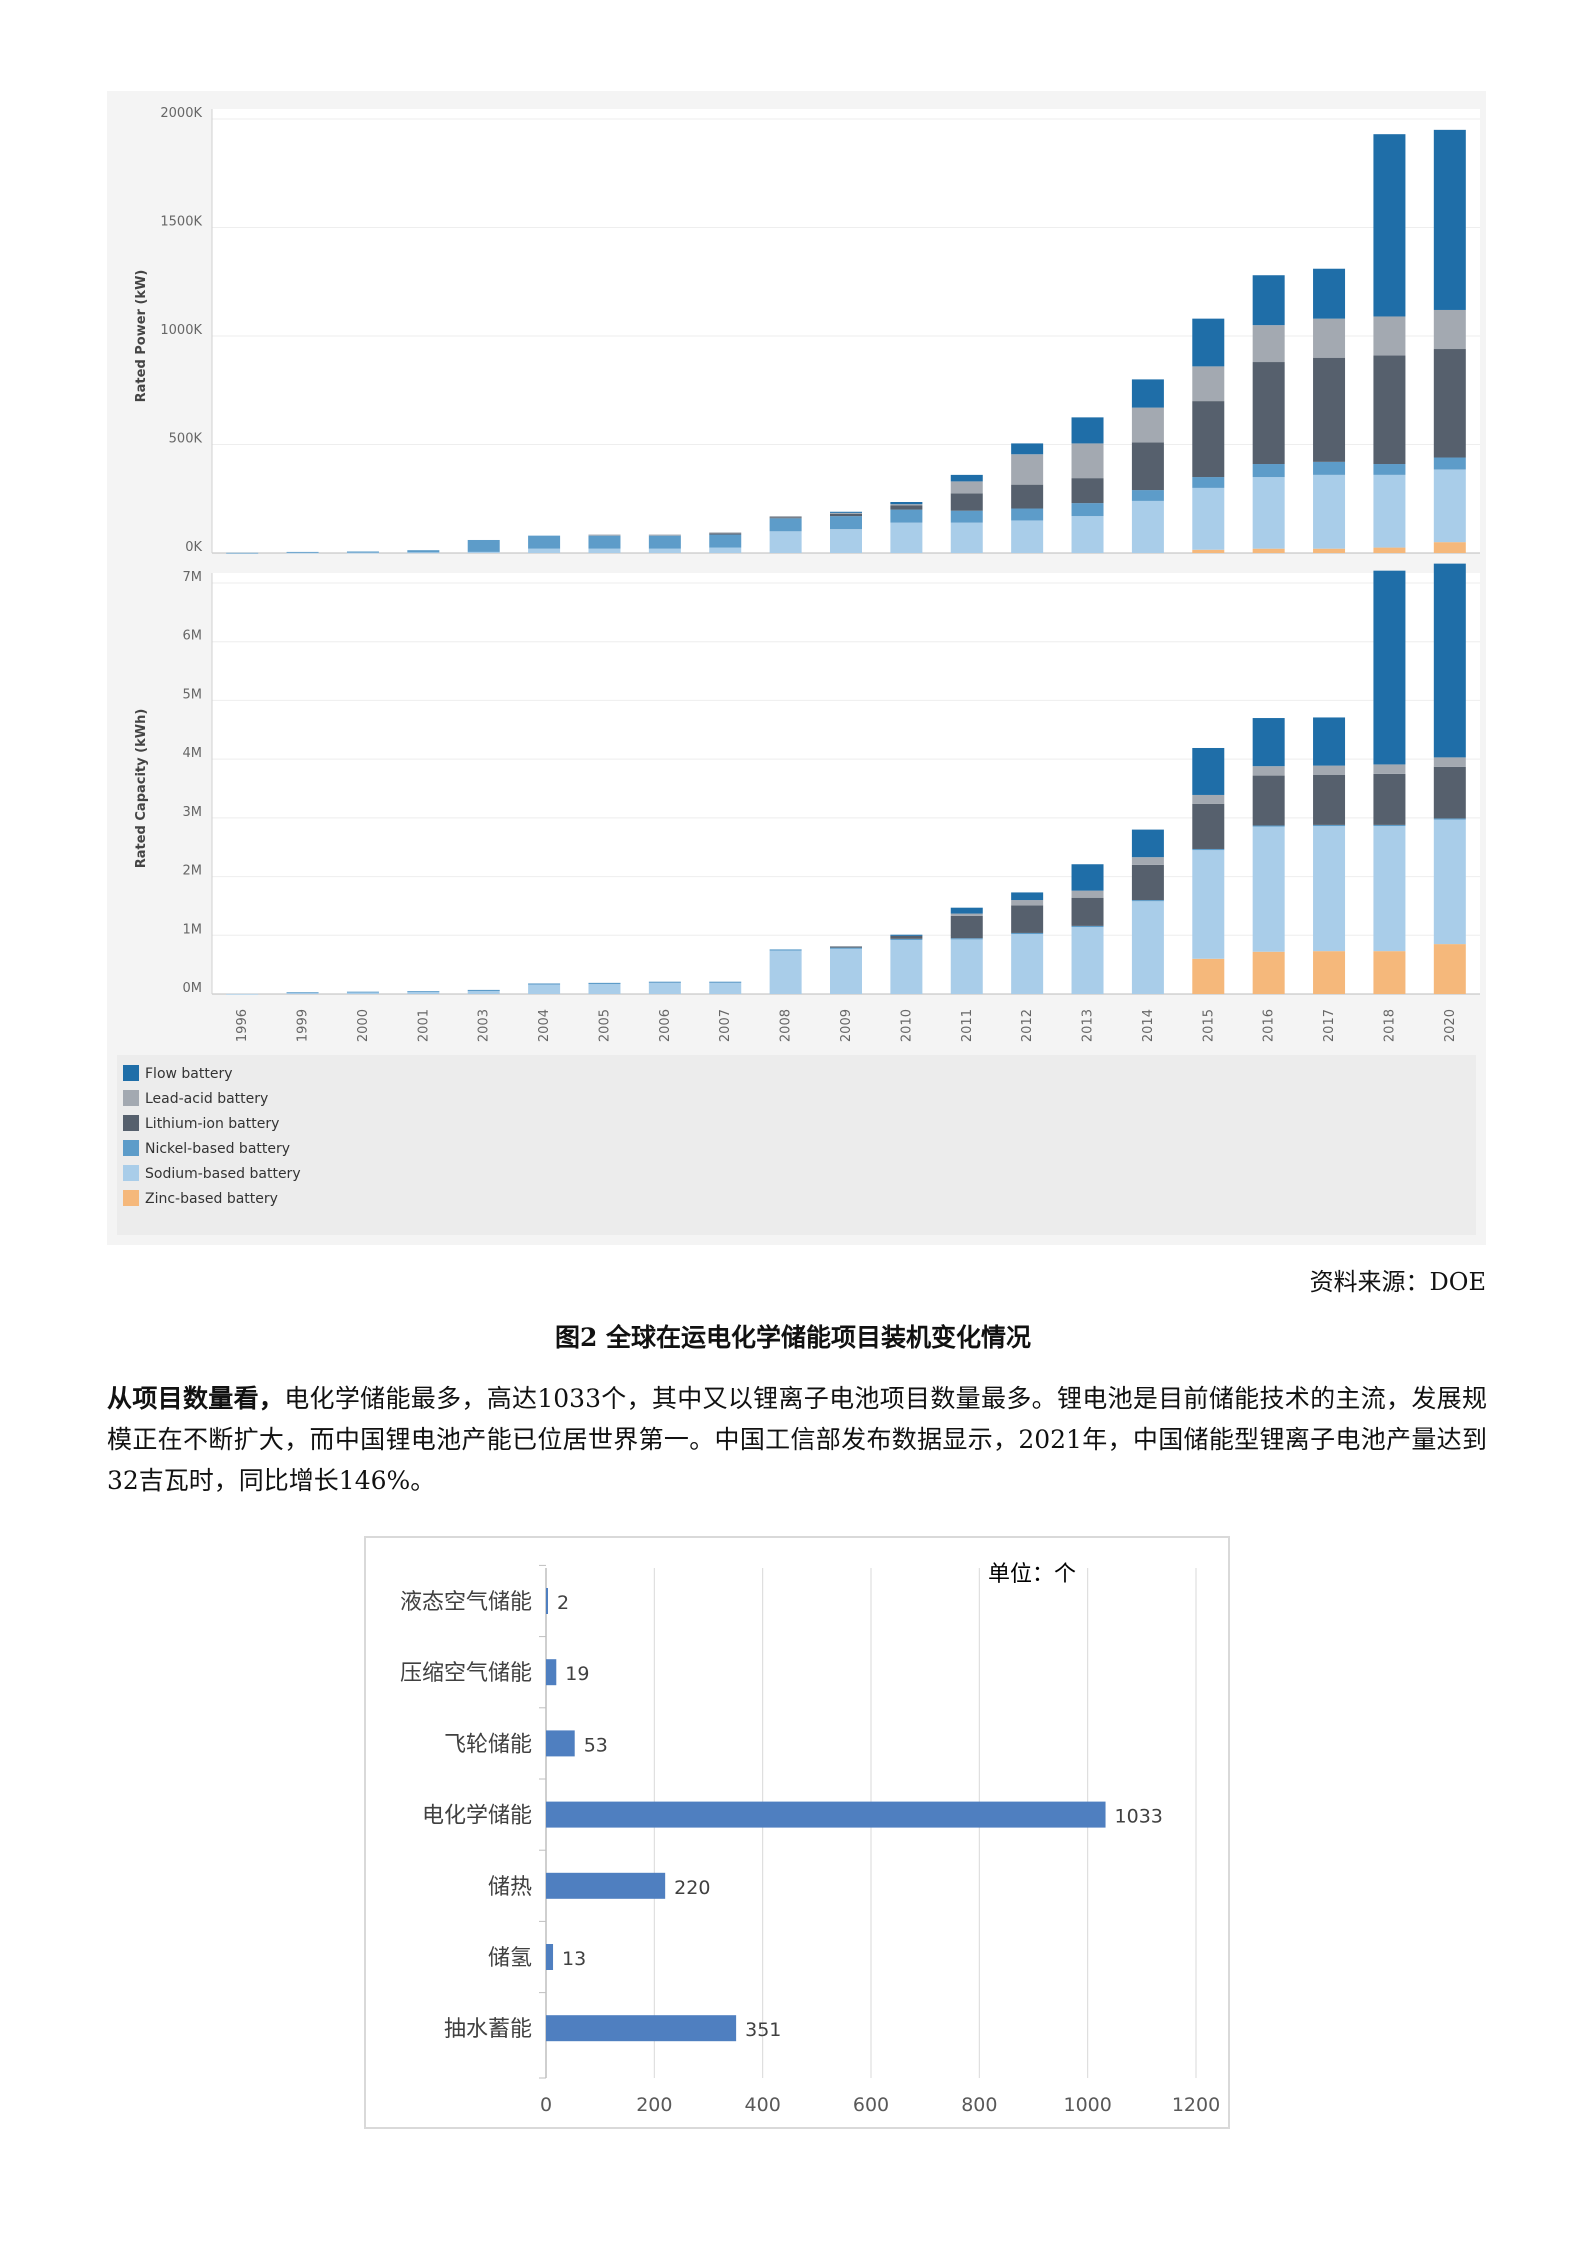 This screenshot has height=2245, width=1586. Describe the element at coordinates (966, 537) in the screenshot. I see `bar-segment-sodium-2011` at that location.